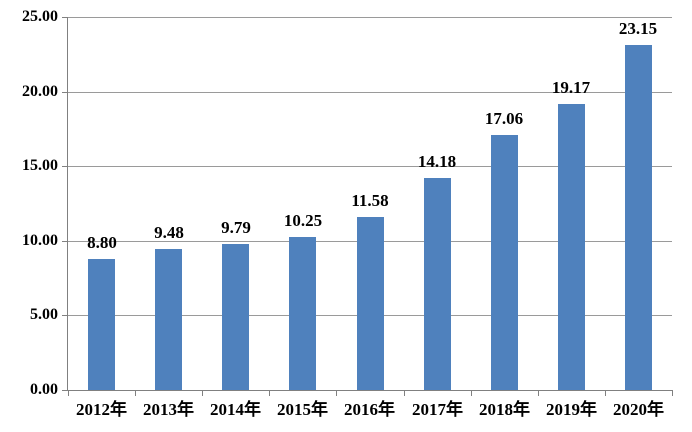 The height and width of the screenshot is (432, 692). I want to click on bar-value-label: 11.58, so click(370, 200).